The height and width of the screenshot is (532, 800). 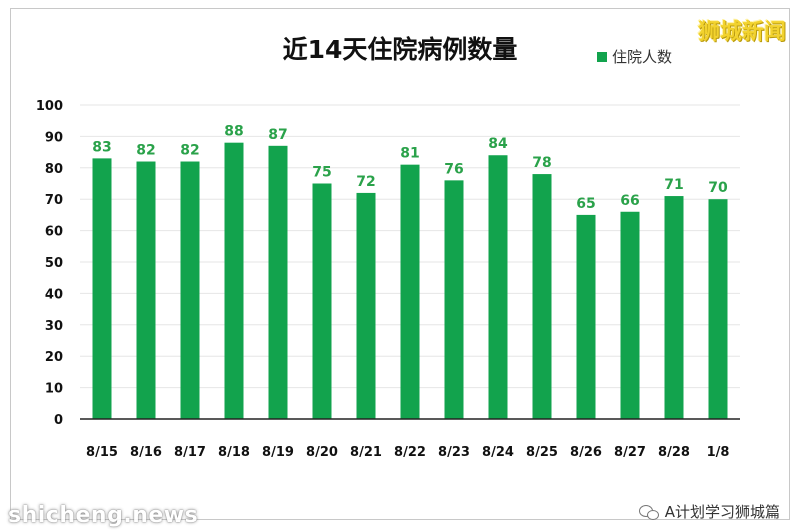 What do you see at coordinates (648, 512) in the screenshot?
I see `wechat-icon` at bounding box center [648, 512].